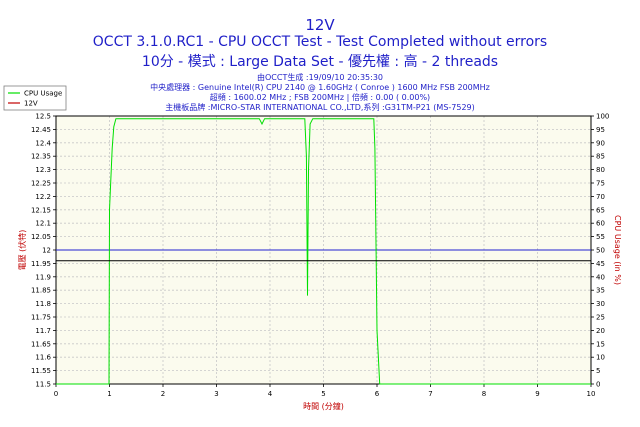 The width and height of the screenshot is (640, 427). What do you see at coordinates (41, 344) in the screenshot?
I see `y-tick-label-left: 11.65` at bounding box center [41, 344].